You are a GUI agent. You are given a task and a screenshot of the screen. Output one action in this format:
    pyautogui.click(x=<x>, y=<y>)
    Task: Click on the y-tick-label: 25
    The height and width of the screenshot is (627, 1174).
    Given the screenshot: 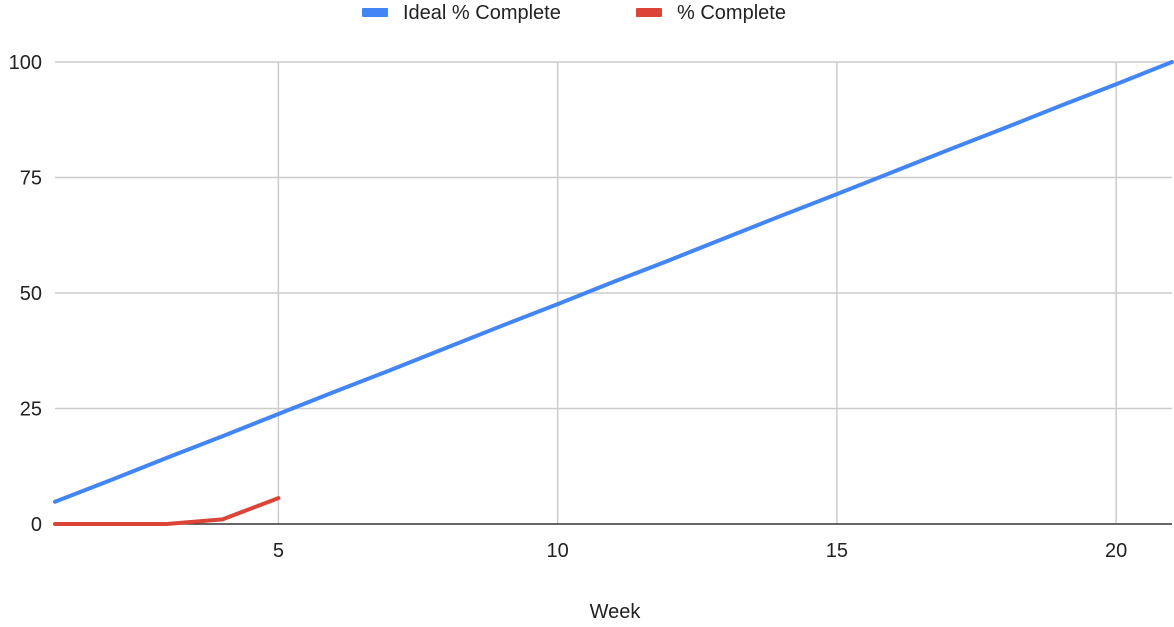 What is the action you would take?
    pyautogui.click(x=31, y=410)
    